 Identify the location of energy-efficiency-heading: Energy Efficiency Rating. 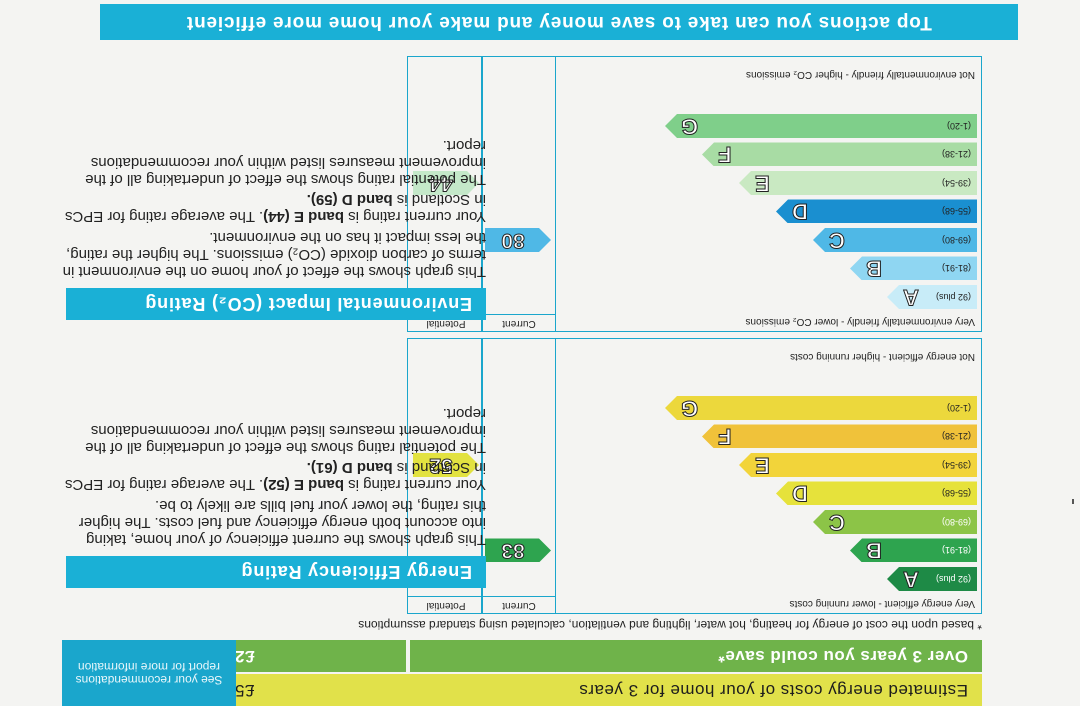
(276, 572).